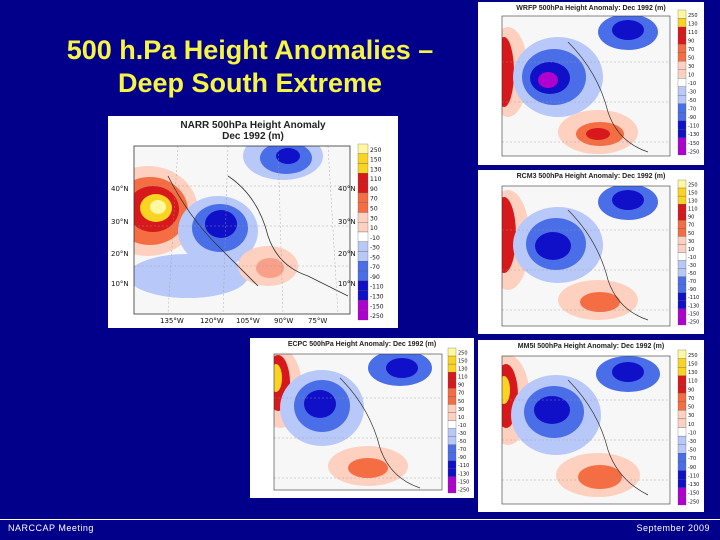 The width and height of the screenshot is (720, 540). I want to click on narr-lat-label-right: 10°N, so click(347, 284).